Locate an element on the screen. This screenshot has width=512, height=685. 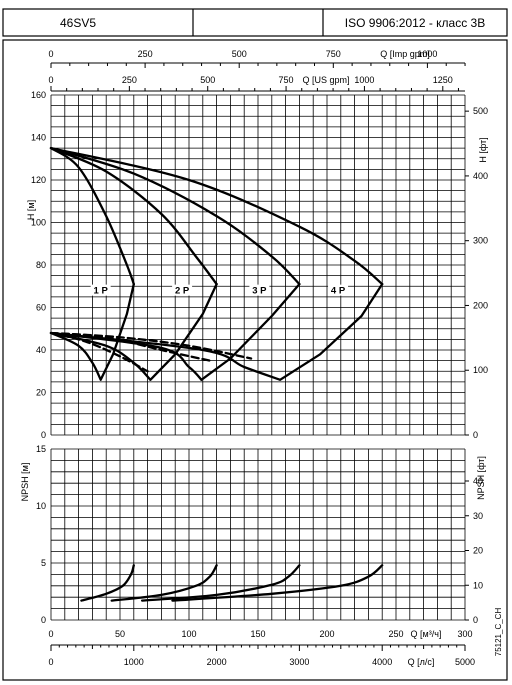
imp-gpm-axis-label: Q [Imp gpm] is located at coordinates (405, 54).